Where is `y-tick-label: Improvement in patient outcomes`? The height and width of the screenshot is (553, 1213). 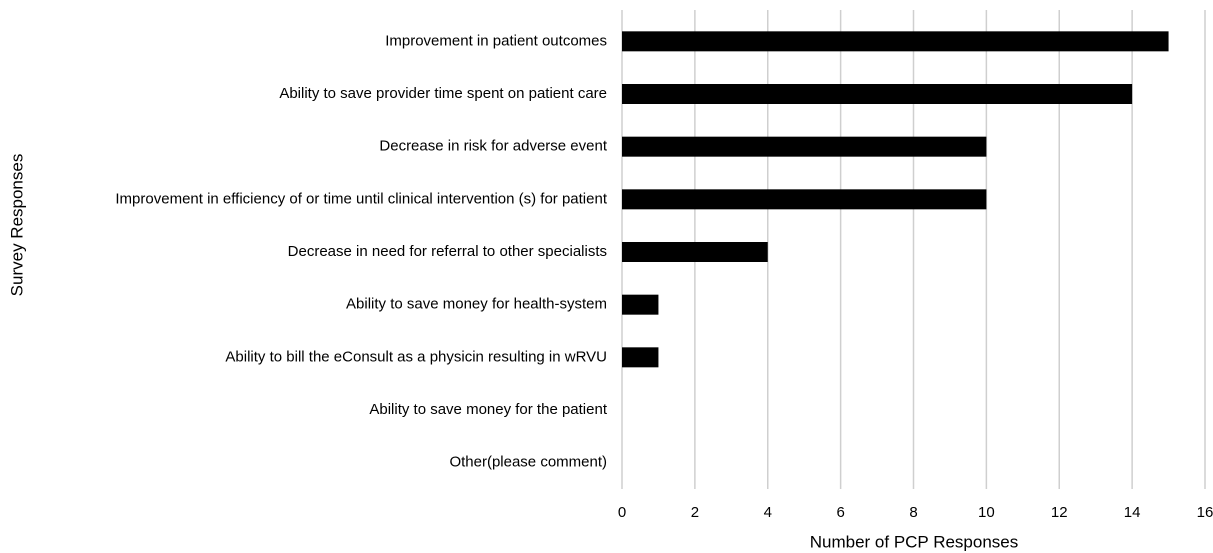
y-tick-label: Improvement in patient outcomes is located at coordinates (496, 40).